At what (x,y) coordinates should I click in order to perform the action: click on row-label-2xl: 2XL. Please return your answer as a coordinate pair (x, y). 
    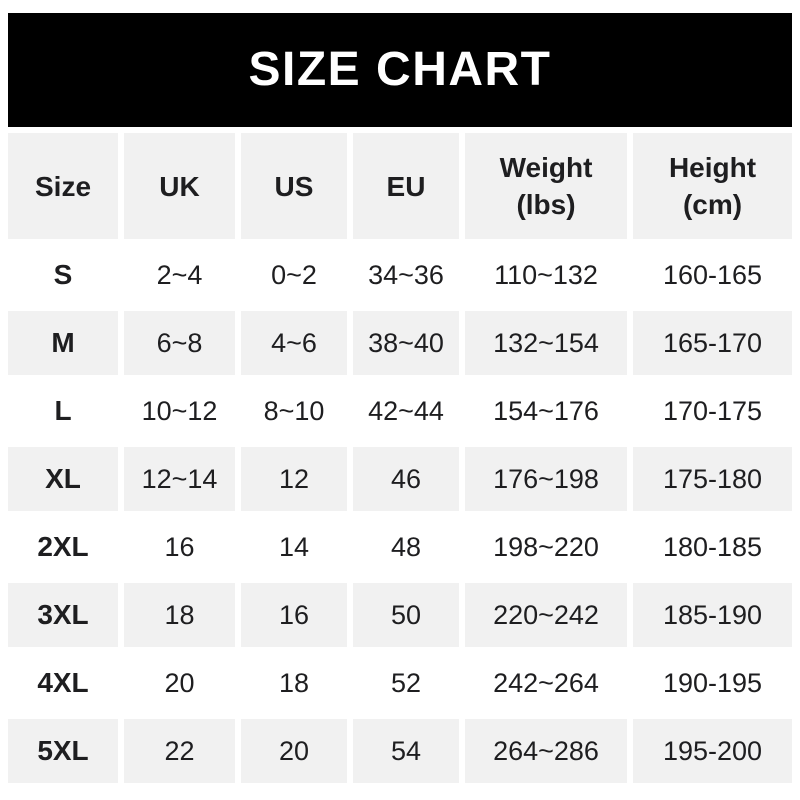
    Looking at the image, I should click on (63, 547).